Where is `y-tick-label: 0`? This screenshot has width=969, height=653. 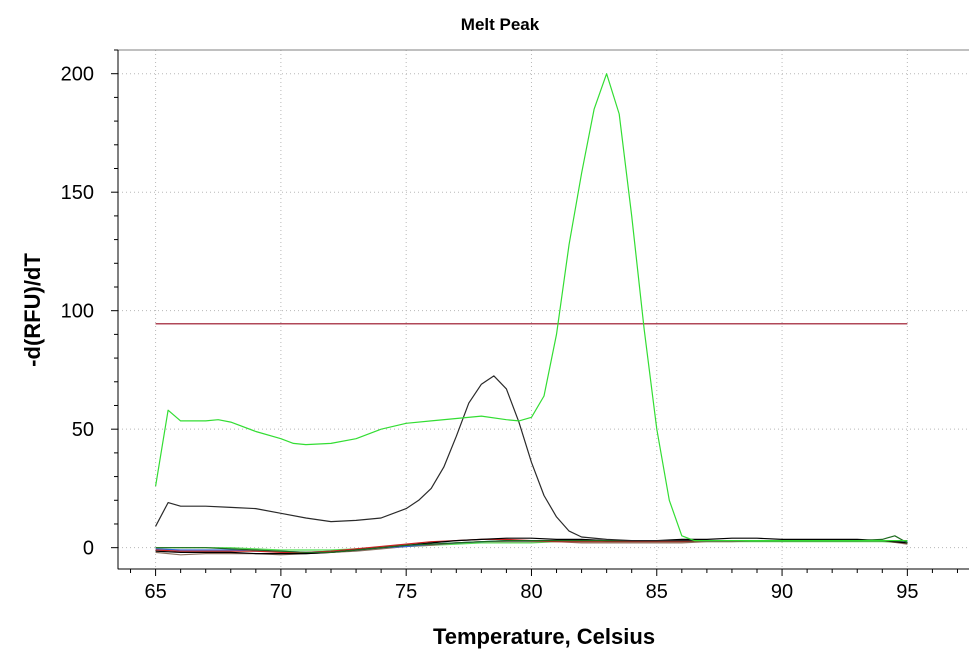 y-tick-label: 0 is located at coordinates (88, 549).